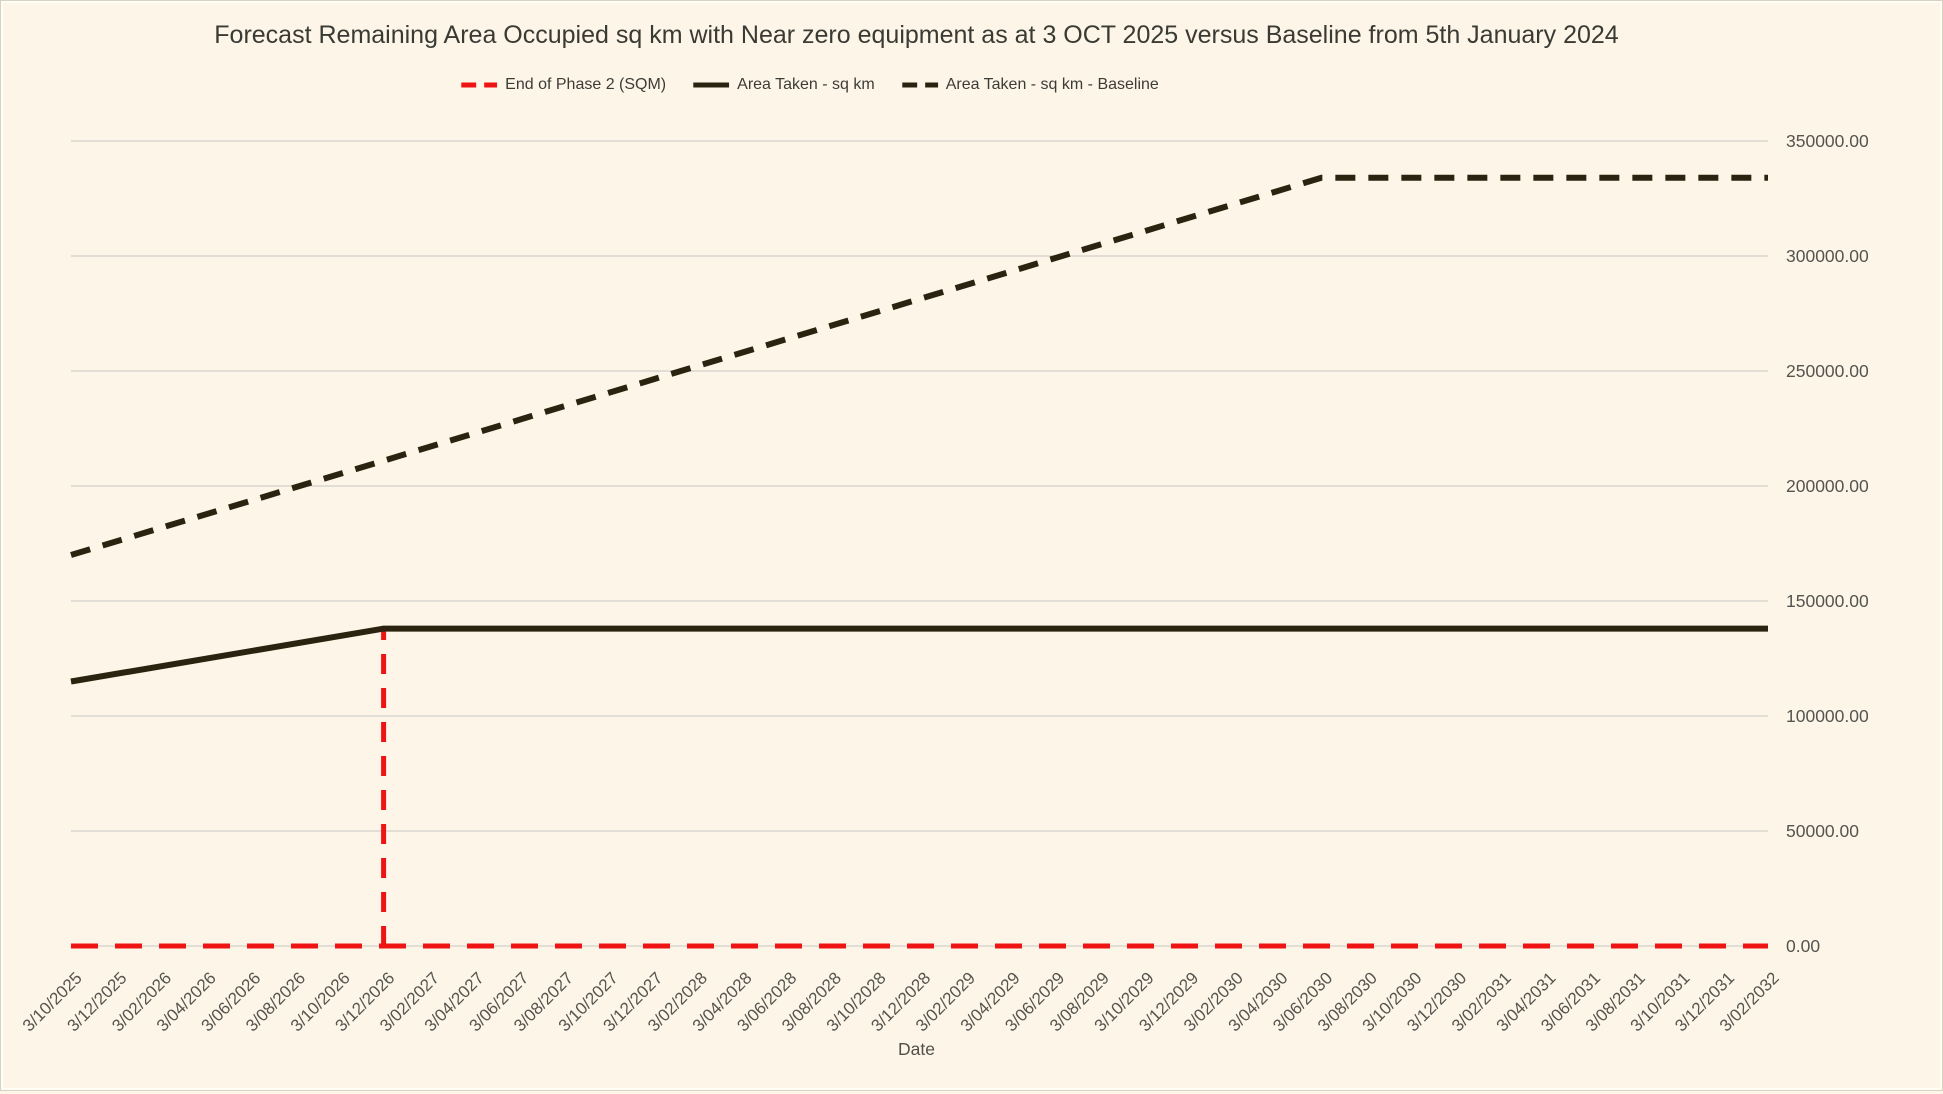  I want to click on red-dashed-line-swatch, so click(479, 85).